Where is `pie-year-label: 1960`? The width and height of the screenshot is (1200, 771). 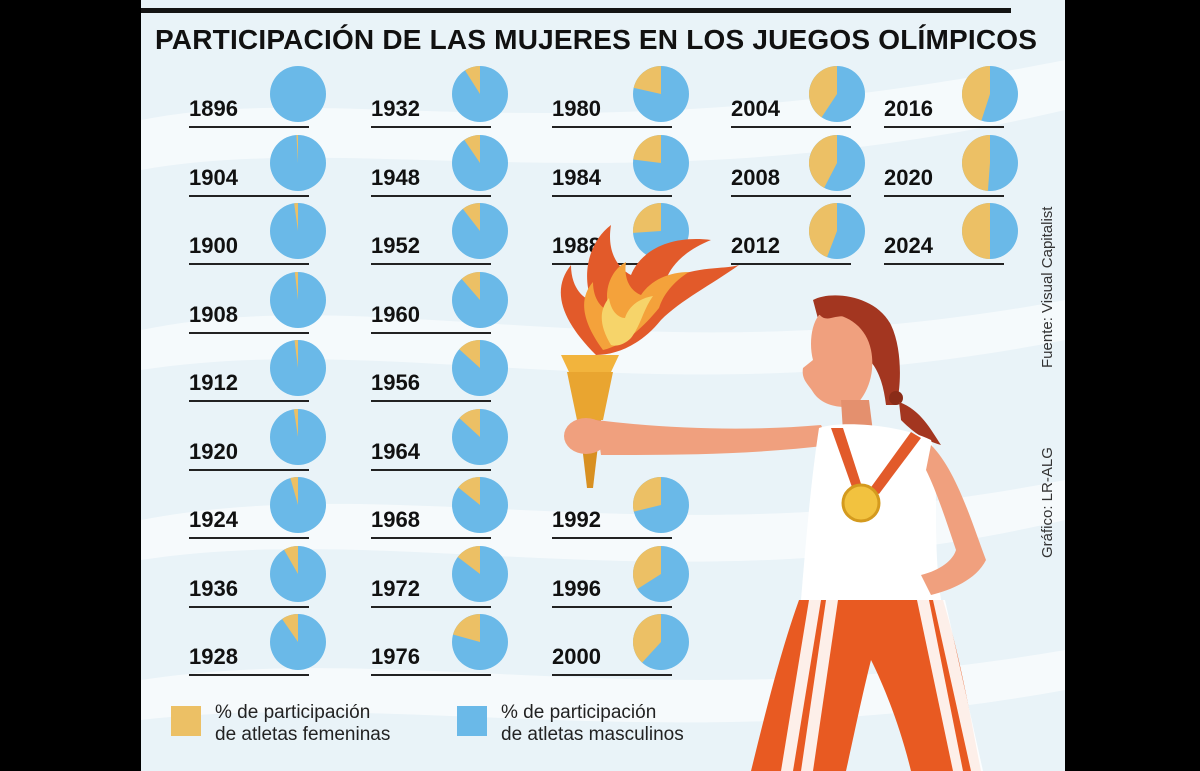
pie-year-label: 1960 is located at coordinates (395, 314).